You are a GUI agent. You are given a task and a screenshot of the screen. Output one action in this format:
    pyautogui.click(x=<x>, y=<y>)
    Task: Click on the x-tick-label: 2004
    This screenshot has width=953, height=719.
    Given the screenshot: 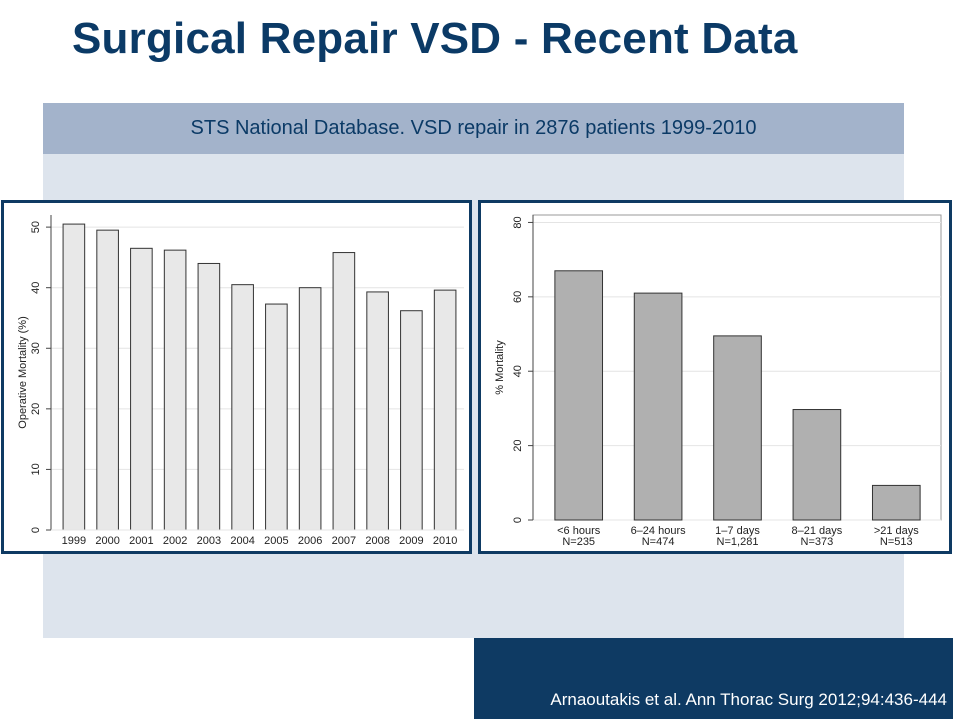 What is the action you would take?
    pyautogui.click(x=242, y=541)
    